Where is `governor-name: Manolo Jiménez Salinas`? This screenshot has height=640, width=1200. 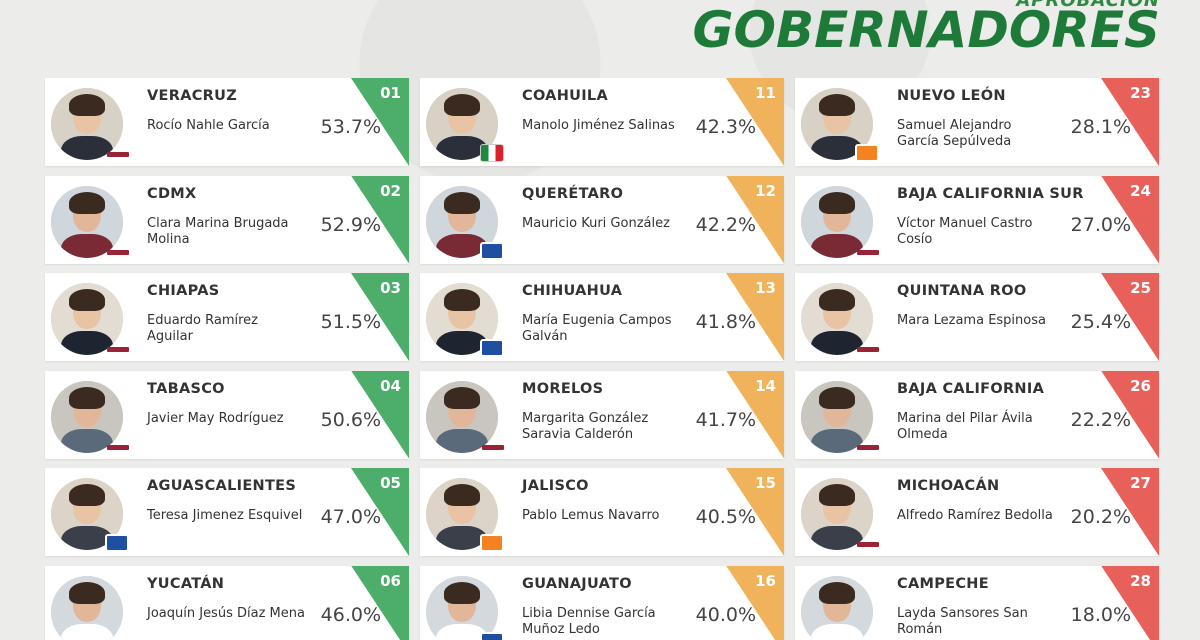
governor-name: Manolo Jiménez Salinas is located at coordinates (598, 125).